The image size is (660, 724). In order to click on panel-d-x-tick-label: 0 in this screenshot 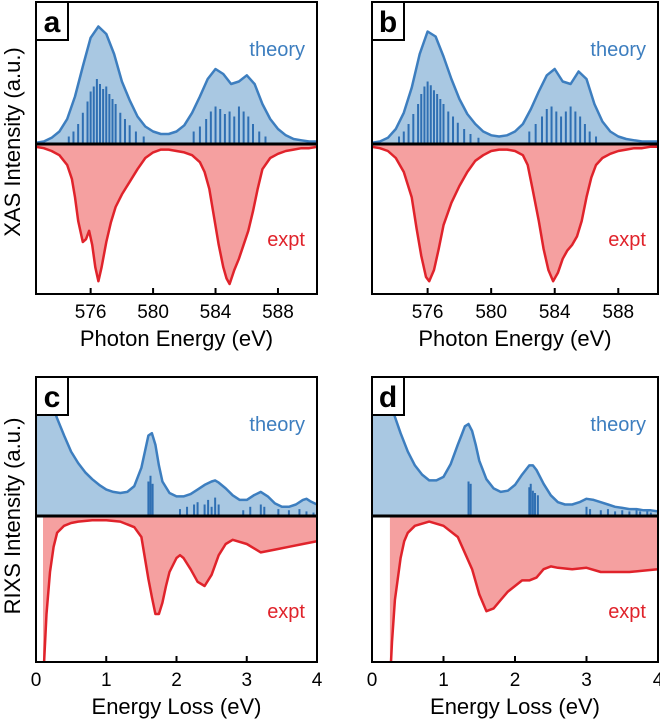, I will do `click(372, 680)`.